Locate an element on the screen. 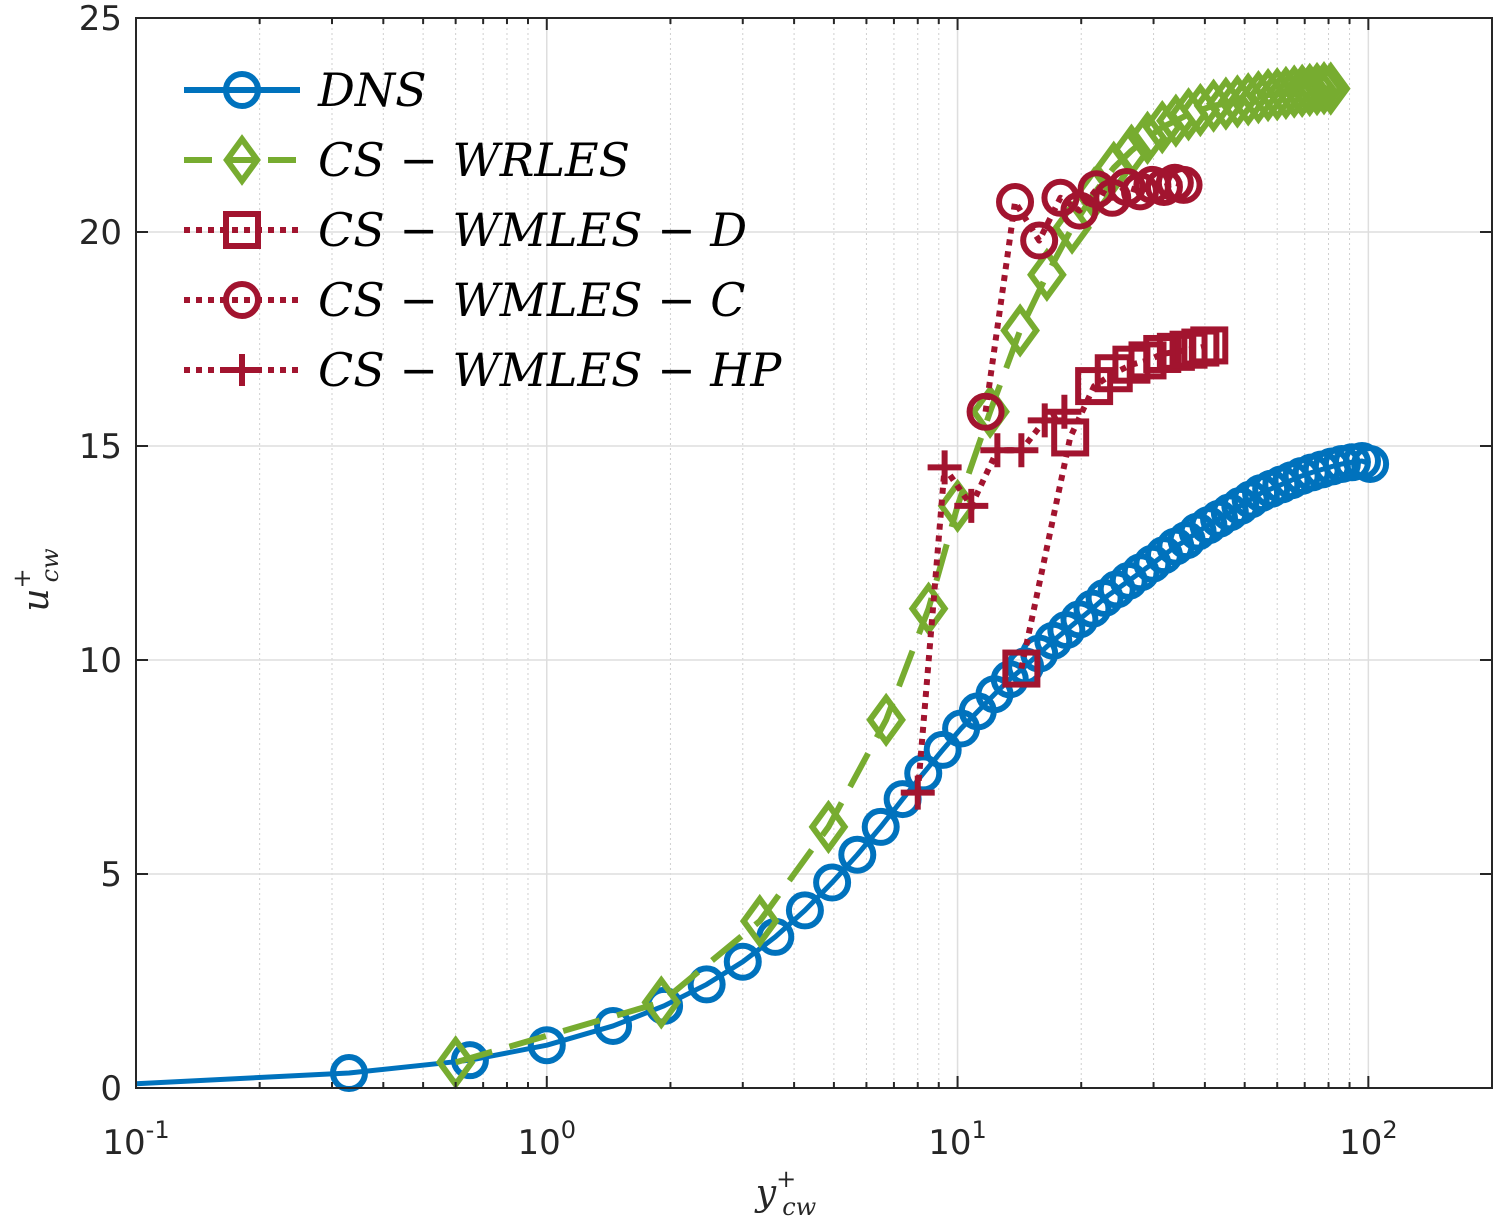 The width and height of the screenshot is (1496, 1225). legend-entry: CS − WMLES − HP is located at coordinates (483, 370).